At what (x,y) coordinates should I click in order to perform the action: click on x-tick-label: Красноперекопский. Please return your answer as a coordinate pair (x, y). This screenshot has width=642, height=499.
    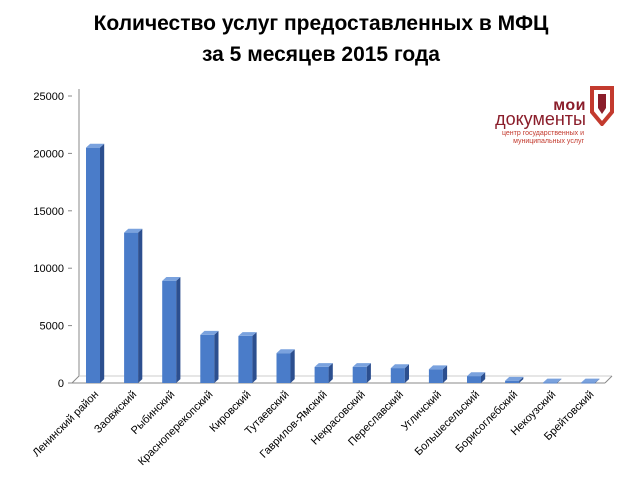
    Looking at the image, I should click on (175, 428).